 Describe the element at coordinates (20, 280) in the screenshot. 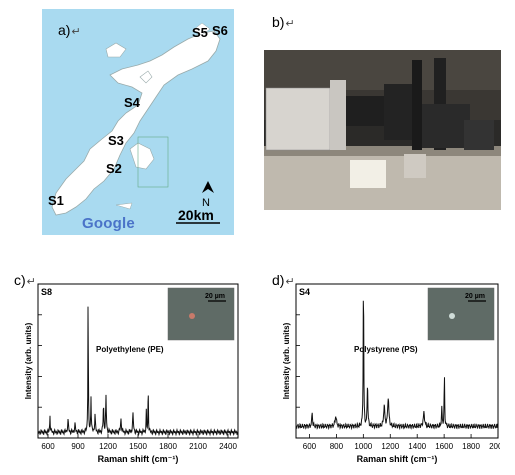

I see `panel-c-letter: c)` at that location.